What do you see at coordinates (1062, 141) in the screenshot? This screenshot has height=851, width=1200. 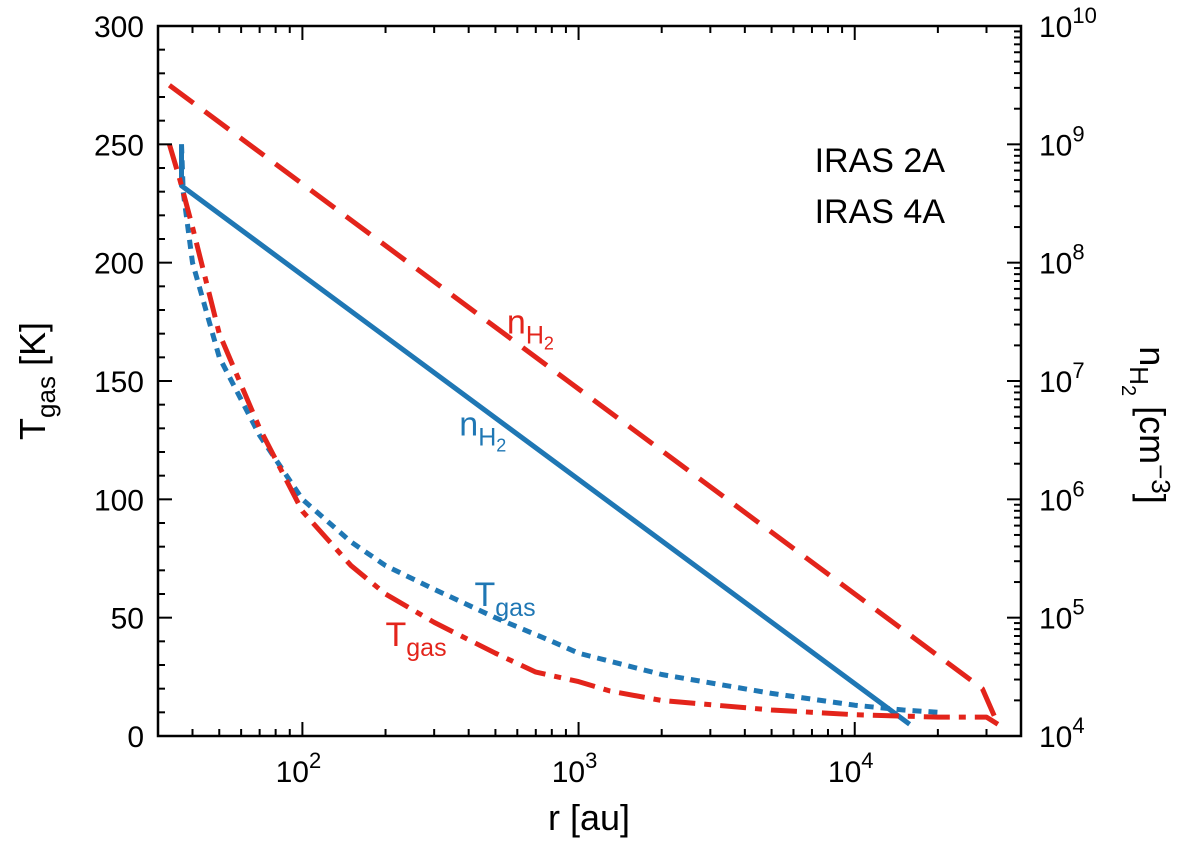 I see `right-tick-label-1e9: 10⁹` at bounding box center [1062, 141].